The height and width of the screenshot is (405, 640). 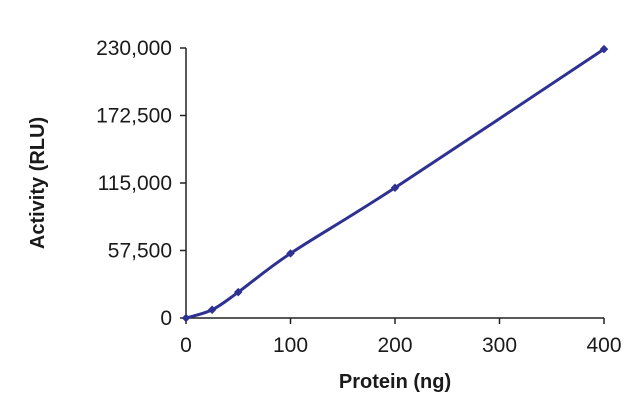 What do you see at coordinates (186, 345) in the screenshot?
I see `x-tick-label: 0` at bounding box center [186, 345].